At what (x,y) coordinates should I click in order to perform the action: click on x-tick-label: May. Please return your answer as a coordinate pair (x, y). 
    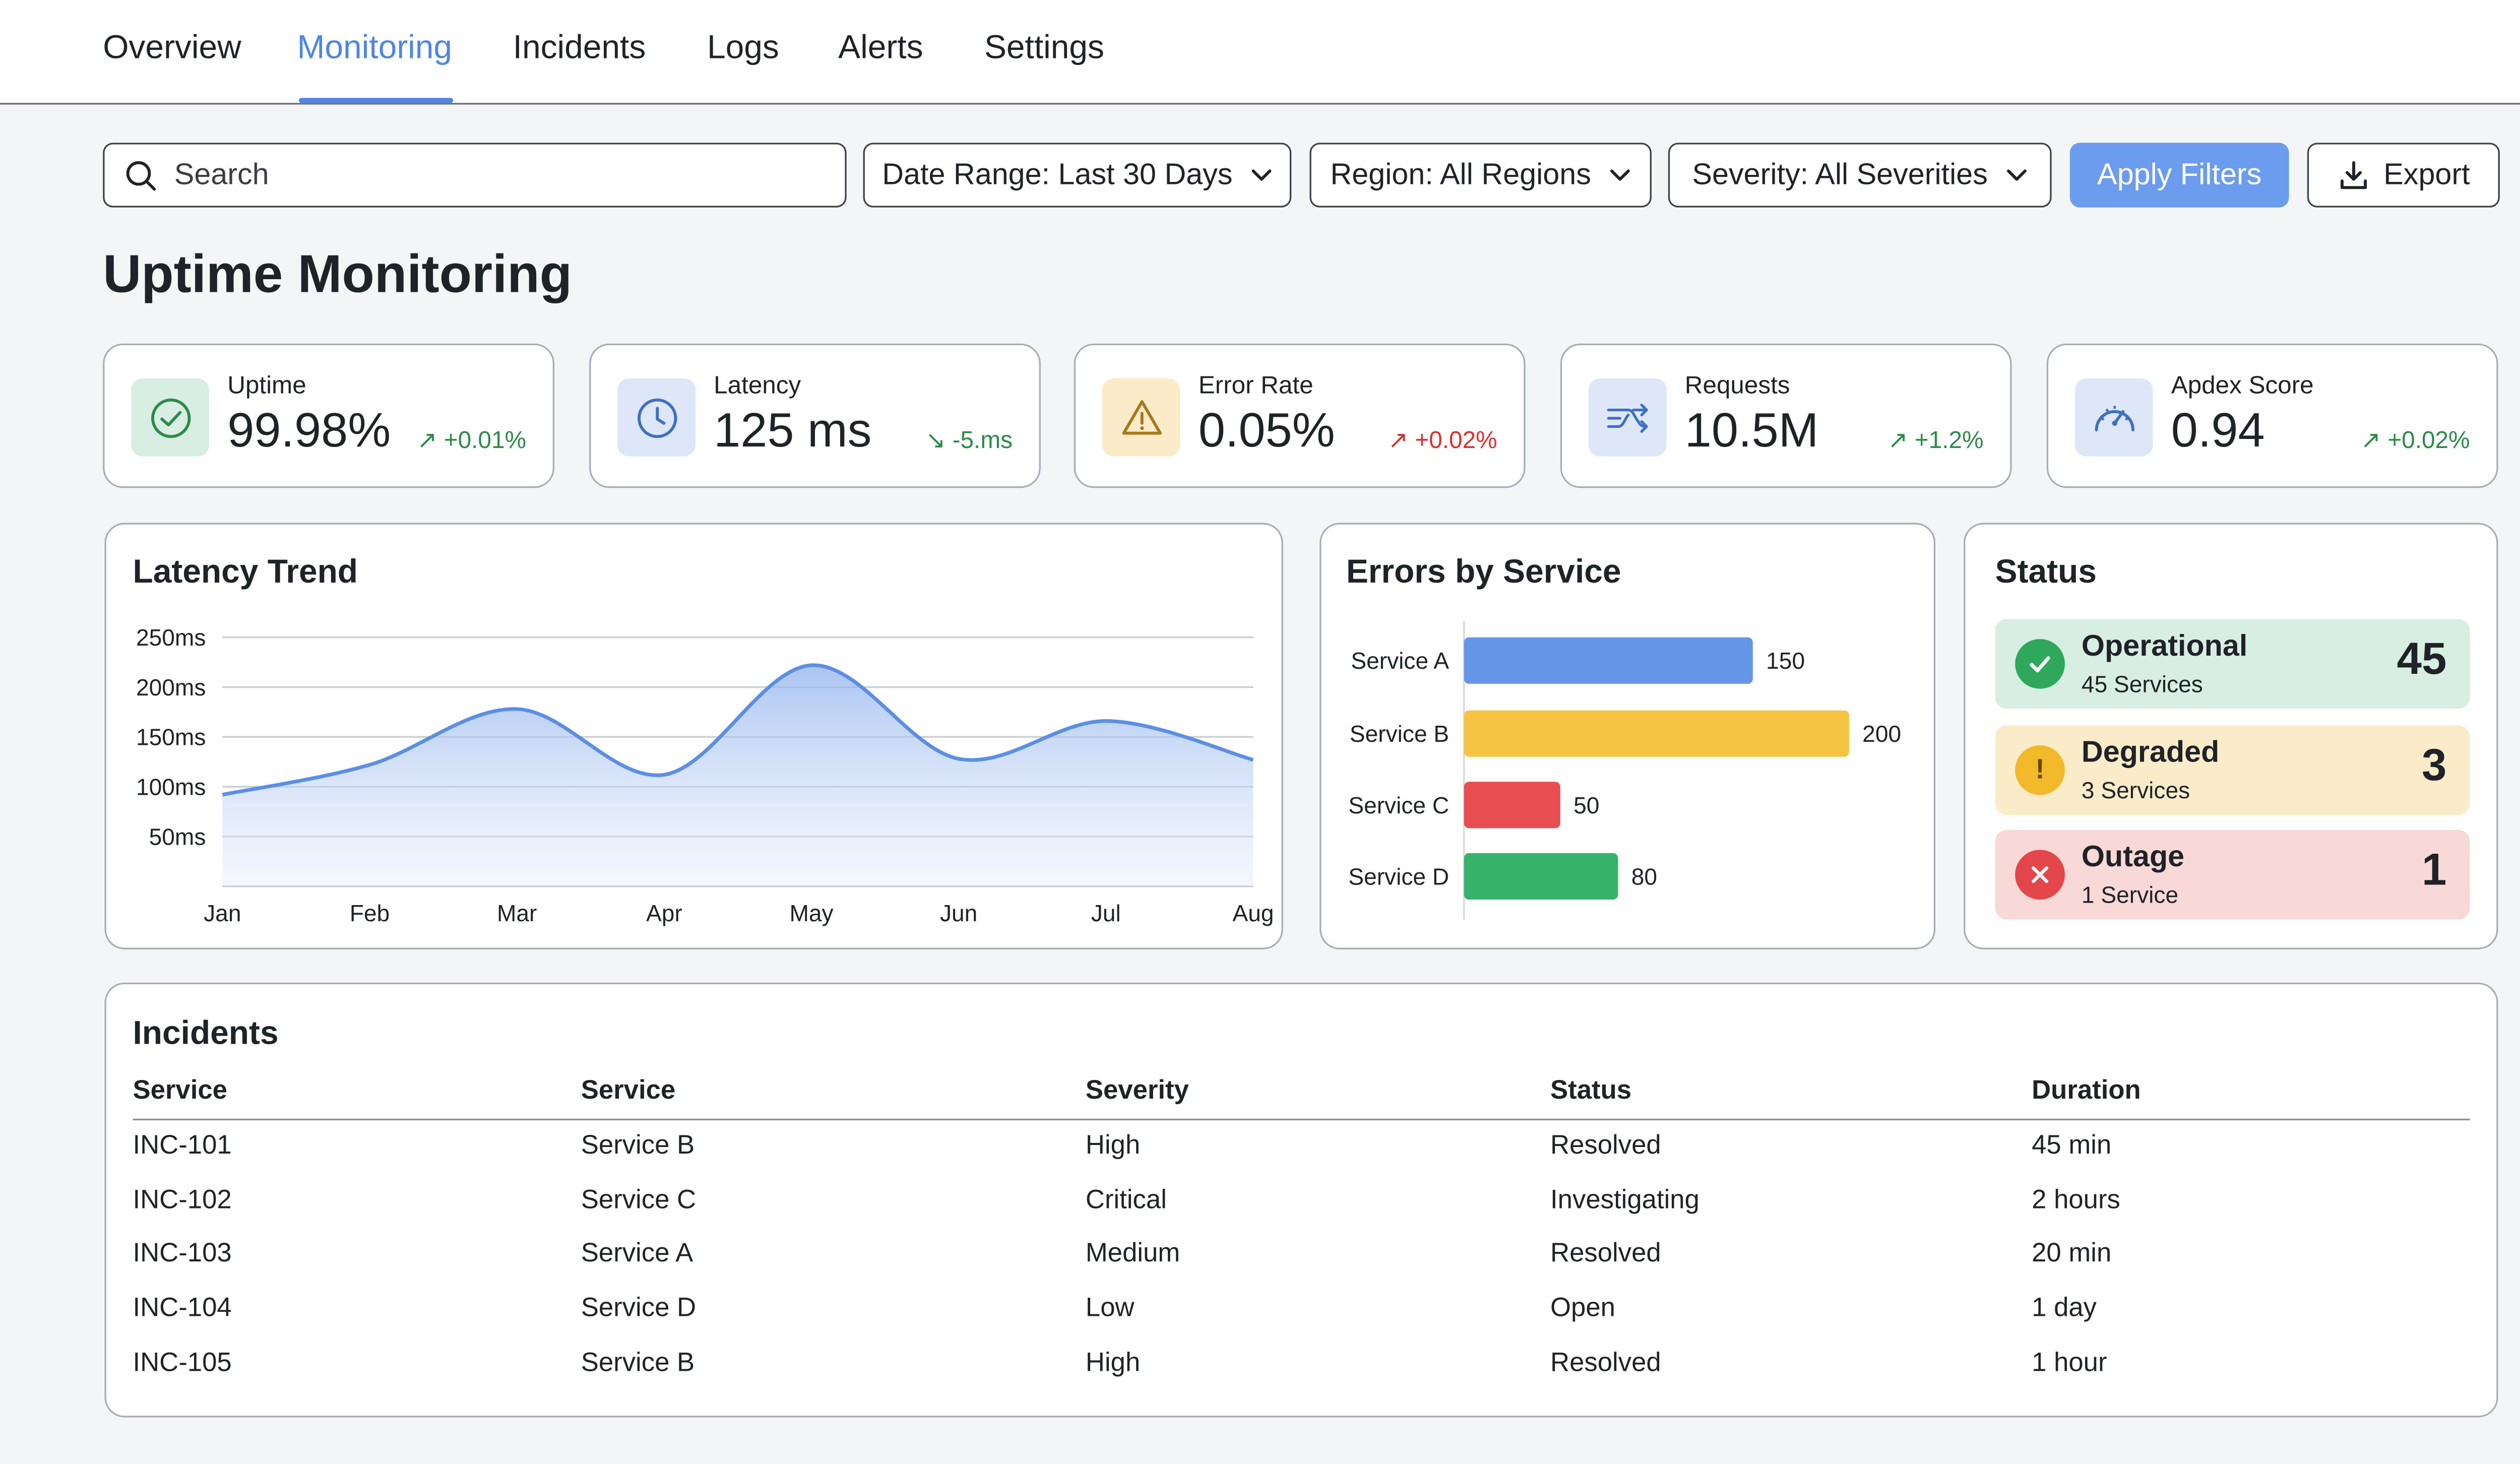
    Looking at the image, I should click on (811, 913).